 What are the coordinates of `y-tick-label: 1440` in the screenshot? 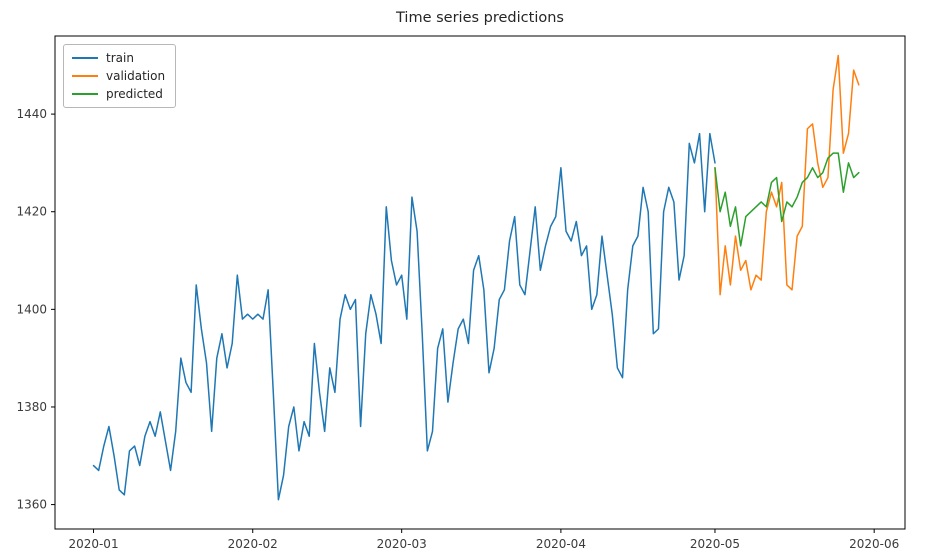 It's located at (31, 114).